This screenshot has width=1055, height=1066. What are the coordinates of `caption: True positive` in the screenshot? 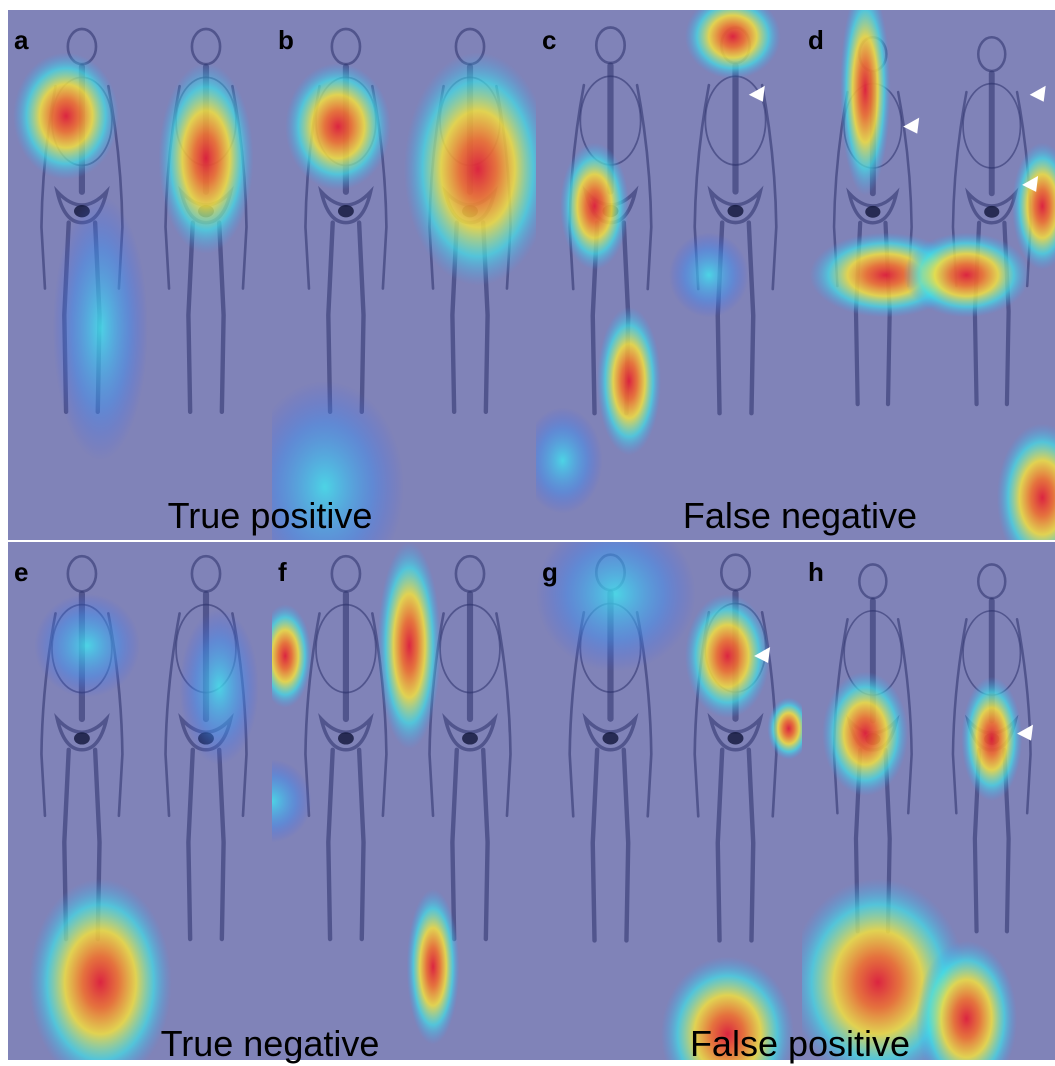 It's located at (270, 515).